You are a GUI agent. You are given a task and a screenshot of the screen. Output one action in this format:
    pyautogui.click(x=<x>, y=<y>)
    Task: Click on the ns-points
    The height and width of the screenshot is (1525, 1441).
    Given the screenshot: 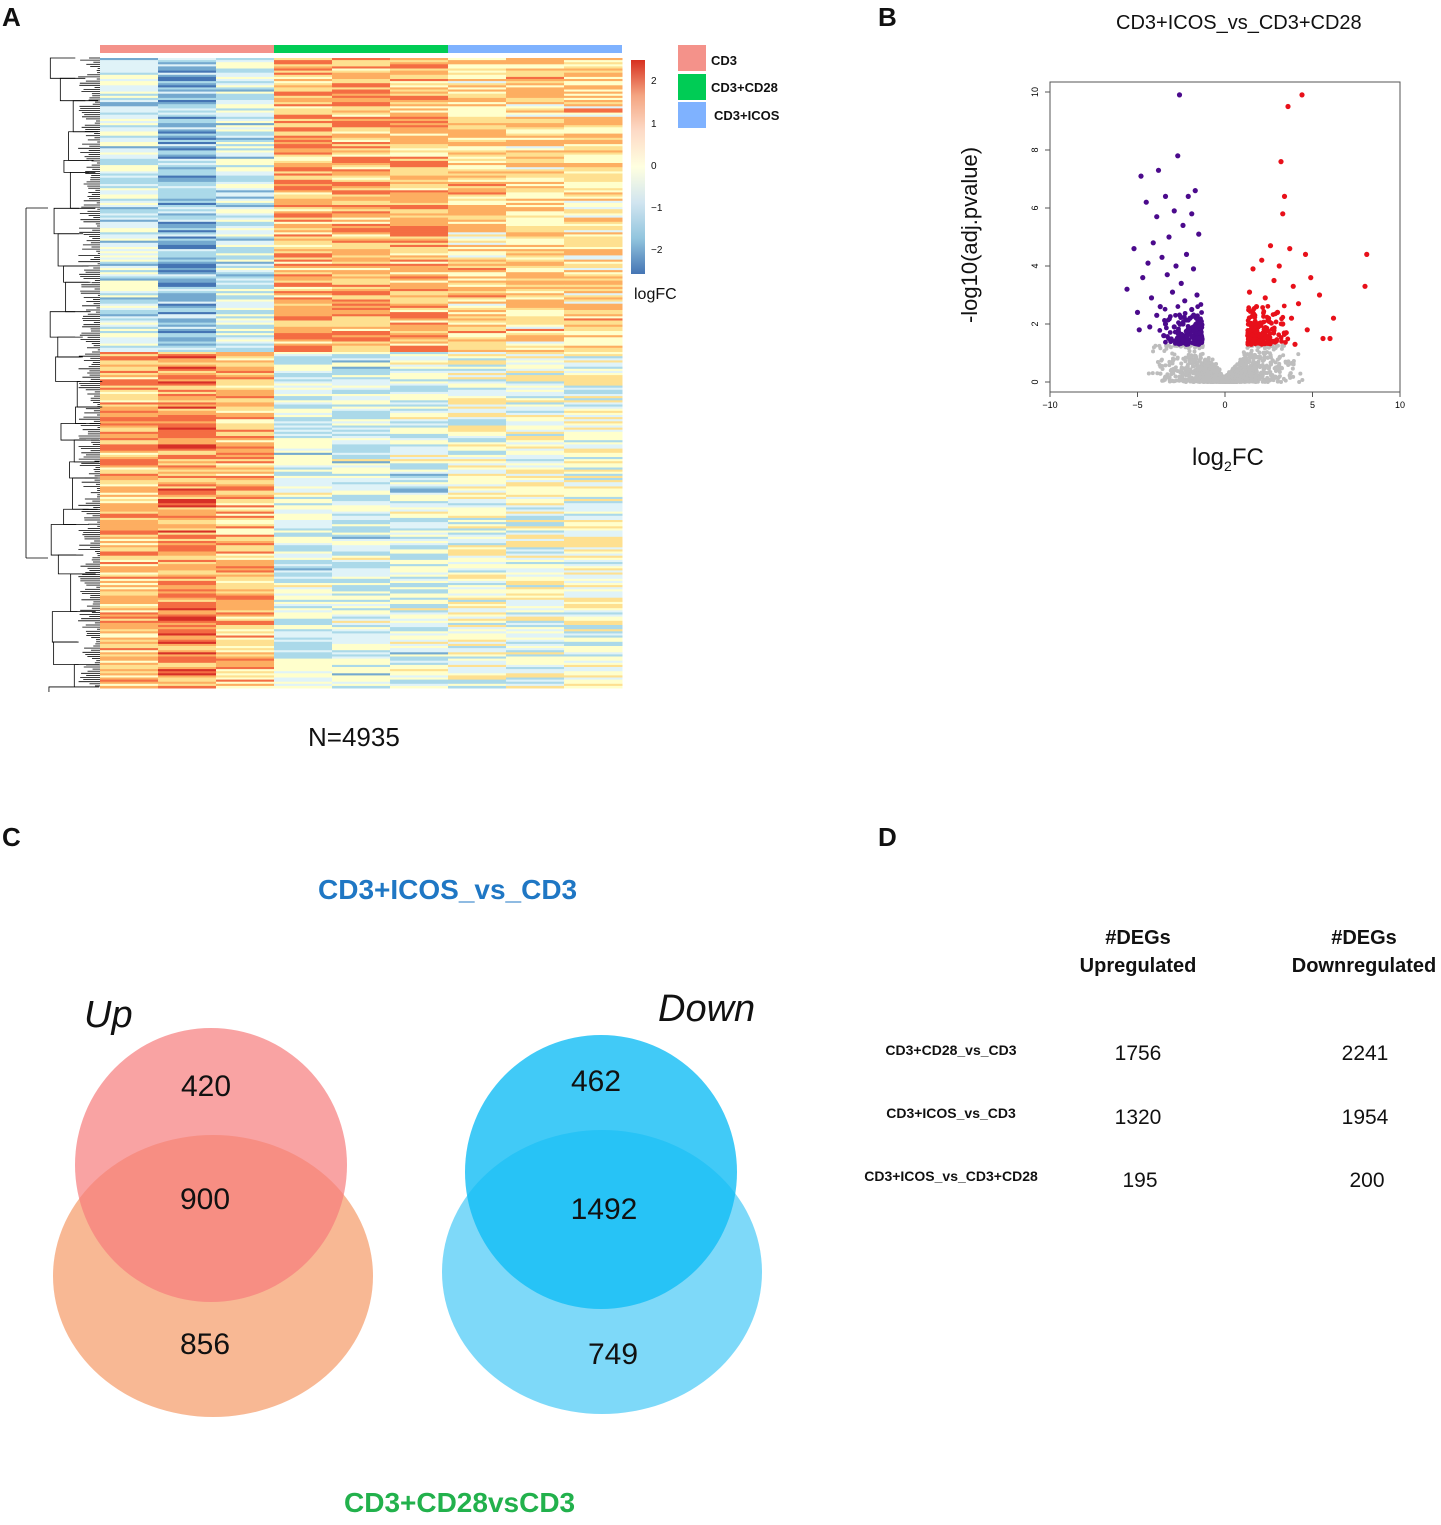 What is the action you would take?
    pyautogui.click(x=1225, y=362)
    